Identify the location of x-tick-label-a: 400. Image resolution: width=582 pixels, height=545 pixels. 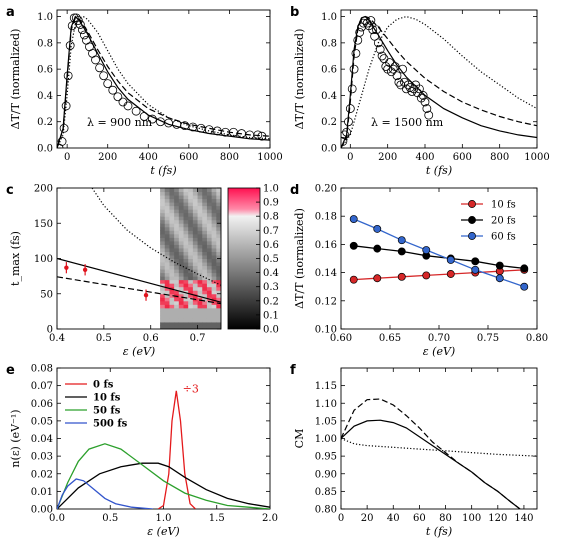
(148, 157).